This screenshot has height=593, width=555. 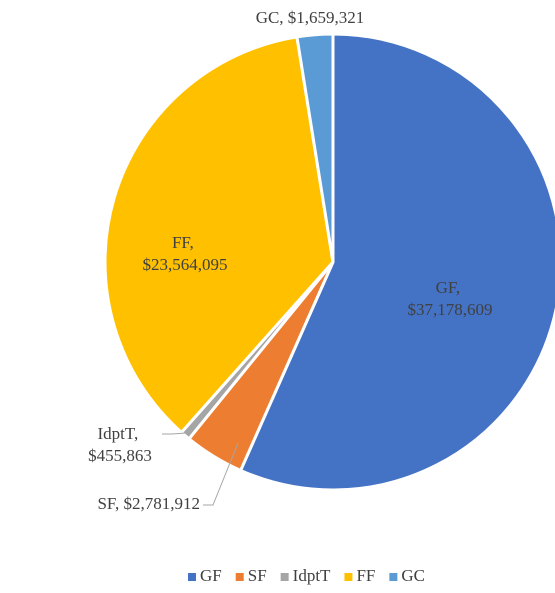 I want to click on legend-label: GC, so click(x=413, y=575).